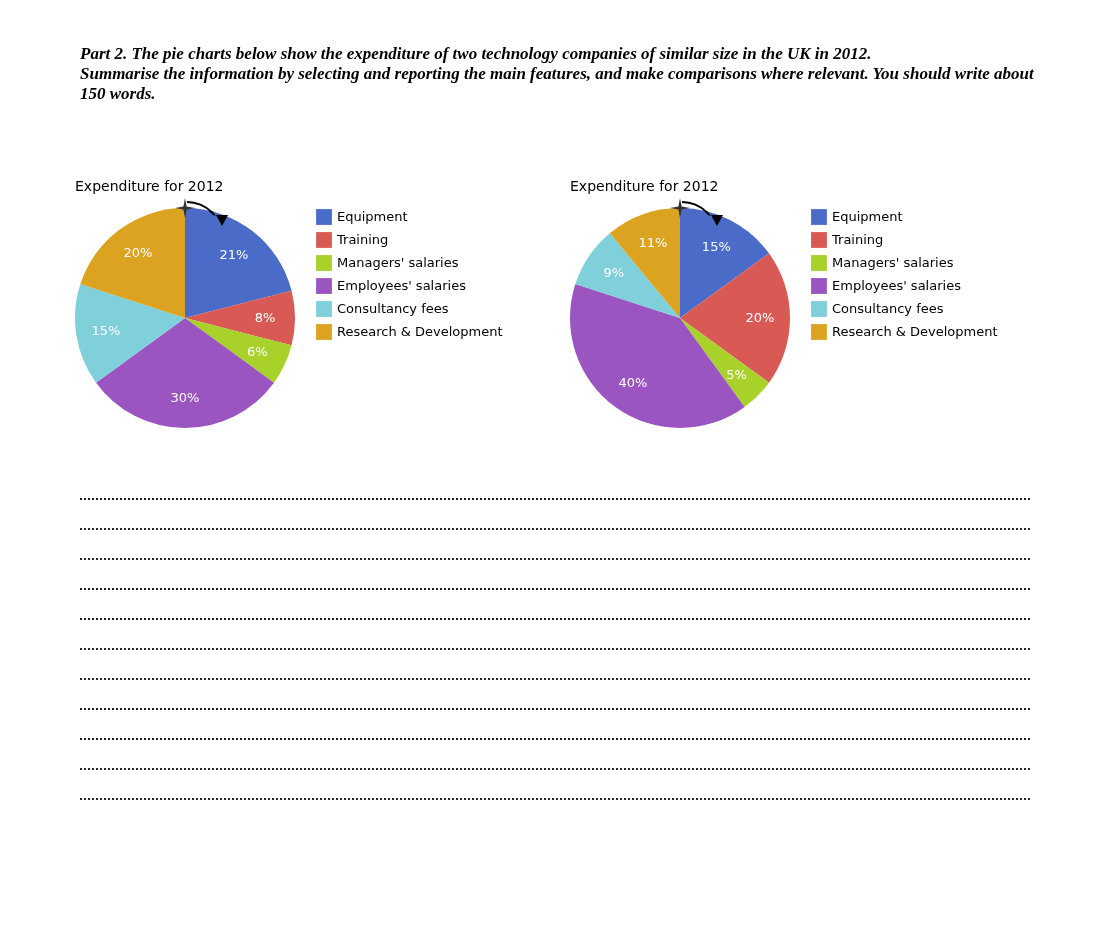  What do you see at coordinates (476, 54) in the screenshot?
I see `text: Part 2. The pie charts below show the expenditure of two technology companies of similar size in the UK in 2012.` at bounding box center [476, 54].